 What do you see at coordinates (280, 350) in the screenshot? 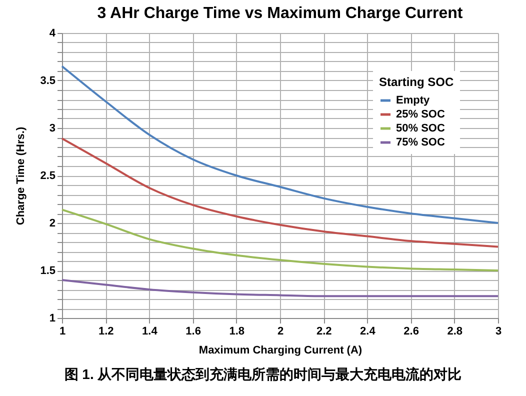
I see `x-axis-title: Maximum Charging Current (A)` at bounding box center [280, 350].